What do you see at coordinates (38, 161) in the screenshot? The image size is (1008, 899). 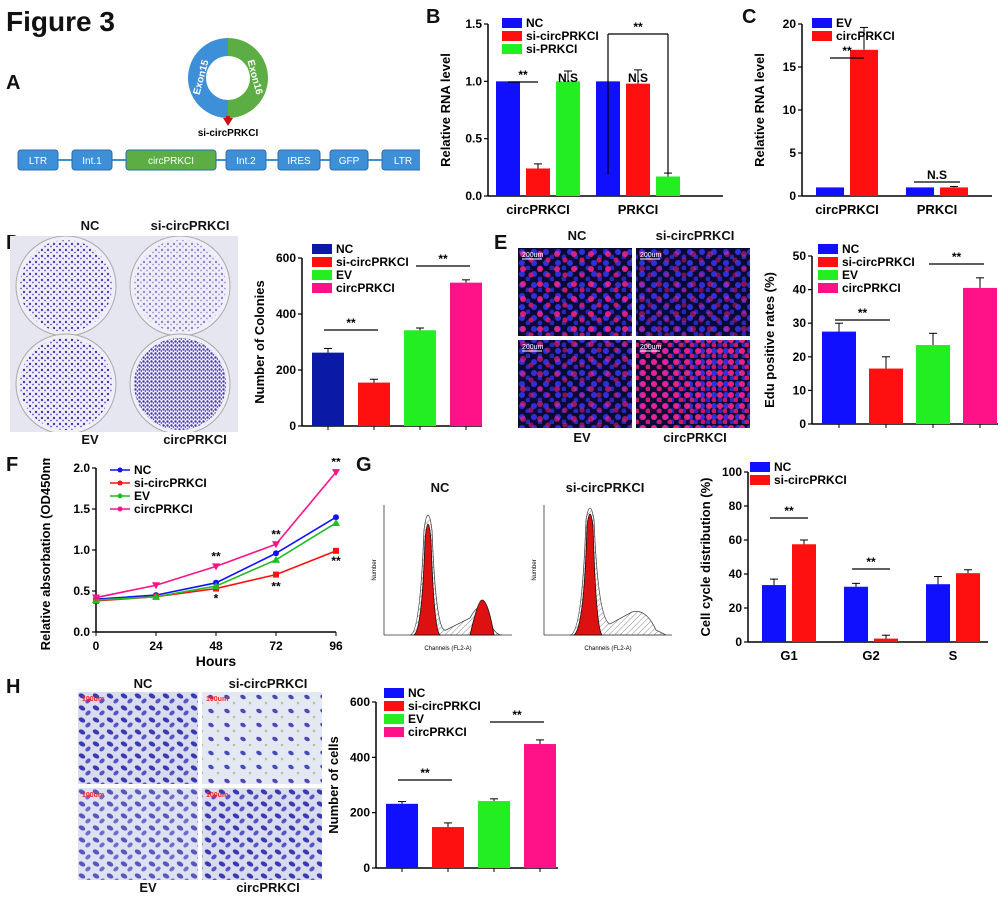 I see `construct-label: LTR` at bounding box center [38, 161].